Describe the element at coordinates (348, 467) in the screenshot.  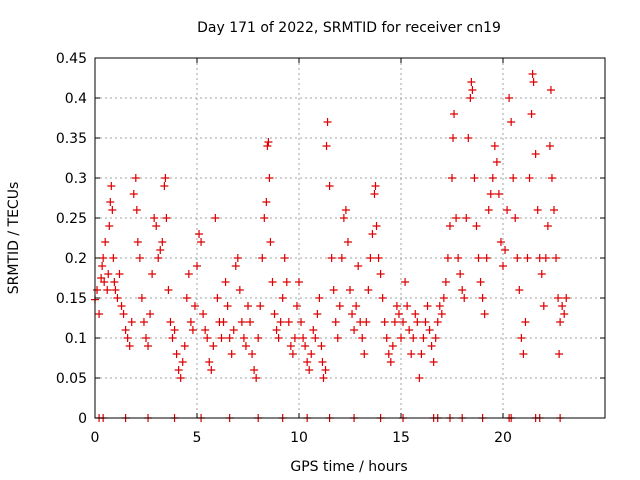
I see `x-axis-label: GPS time / hours` at that location.